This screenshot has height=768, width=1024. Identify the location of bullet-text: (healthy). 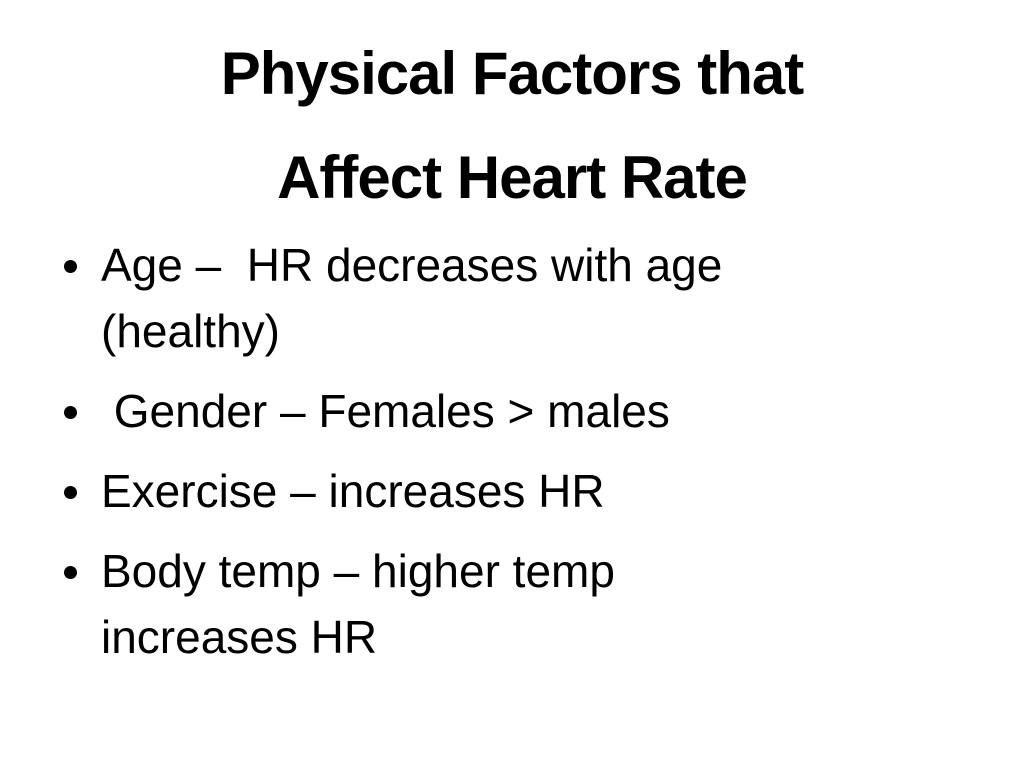
(190, 331).